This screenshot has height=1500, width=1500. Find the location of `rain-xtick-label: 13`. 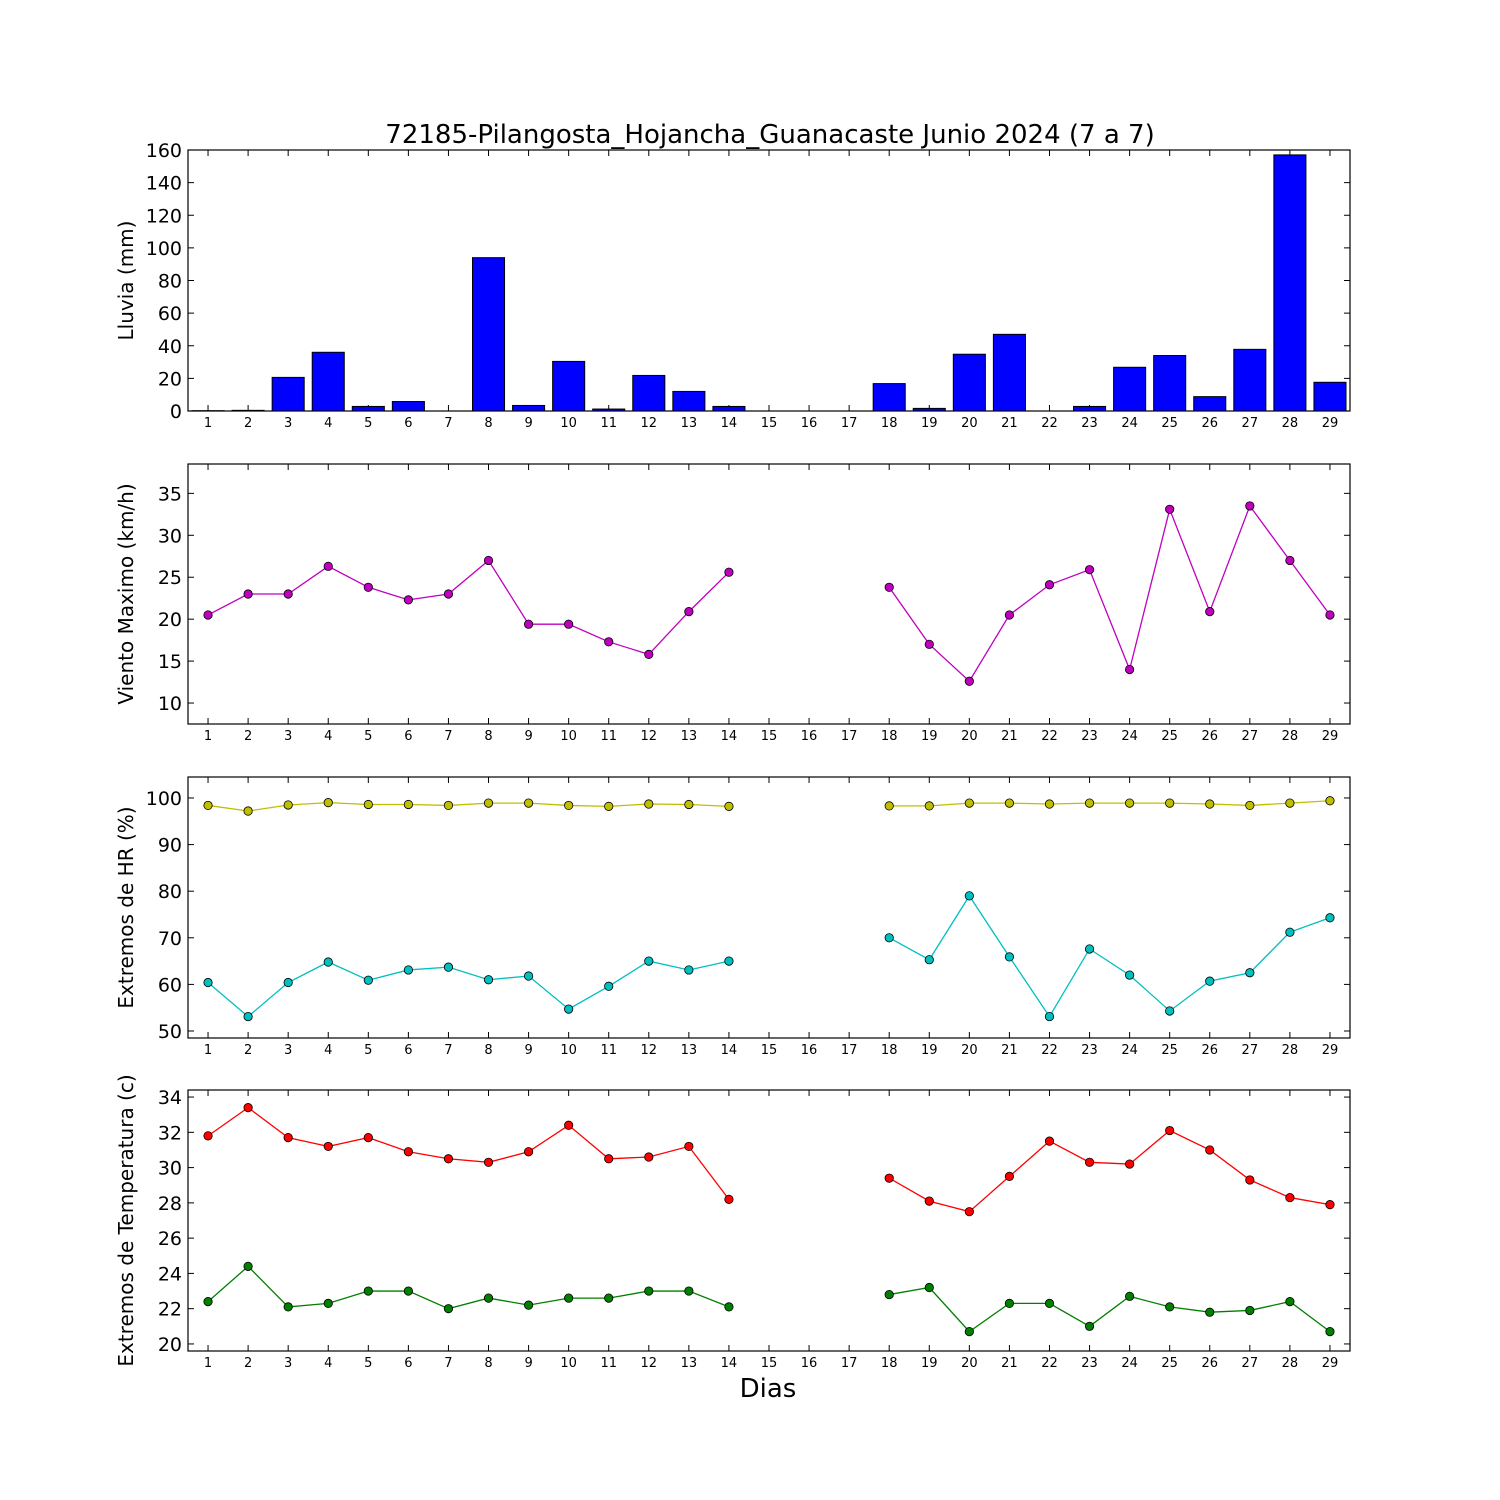

rain-xtick-label: 13 is located at coordinates (689, 423).